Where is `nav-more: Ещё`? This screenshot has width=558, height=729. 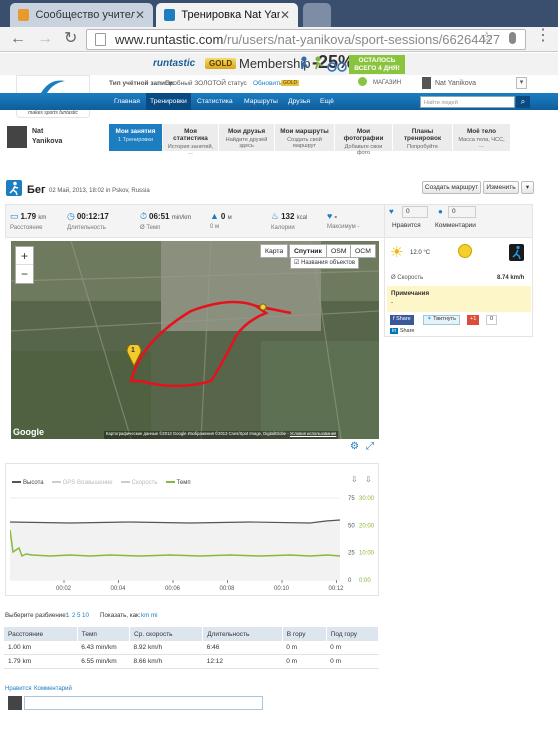 nav-more: Ещё is located at coordinates (327, 101).